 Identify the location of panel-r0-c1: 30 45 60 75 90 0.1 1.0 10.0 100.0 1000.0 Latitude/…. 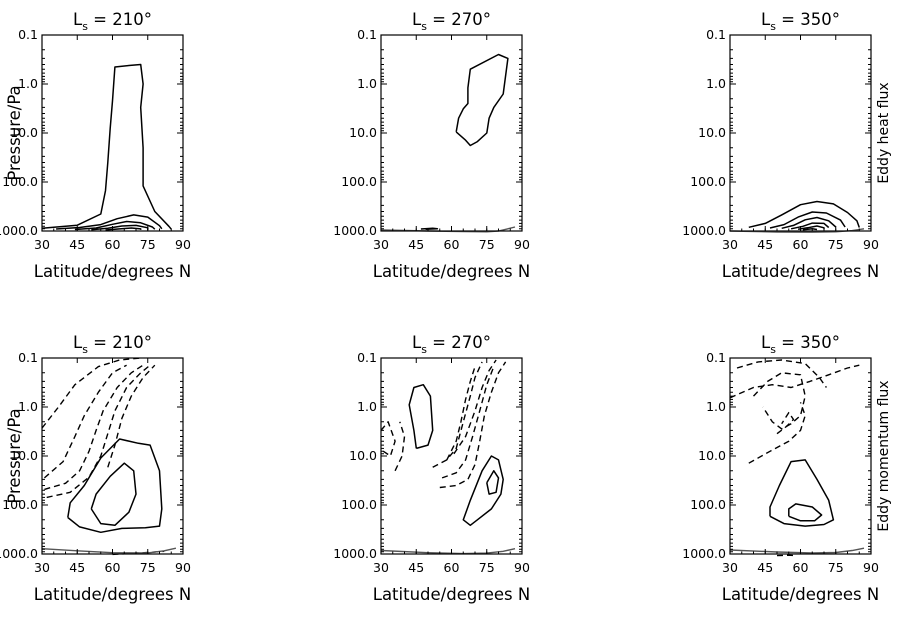
(431, 145).